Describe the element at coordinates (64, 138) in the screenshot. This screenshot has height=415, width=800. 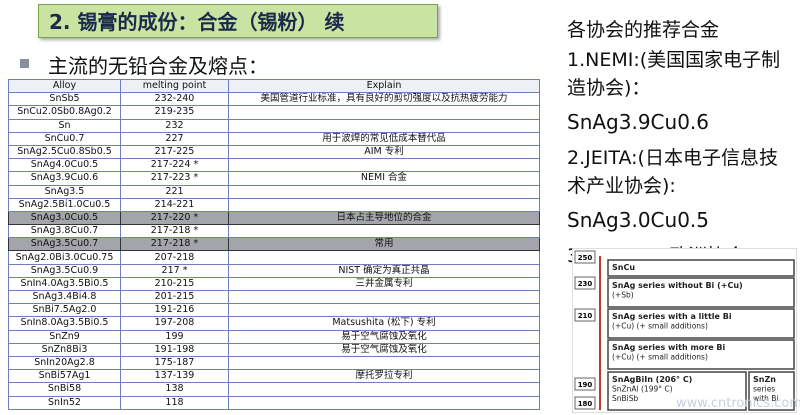
I see `alloy-cell: SnCu0.7` at that location.